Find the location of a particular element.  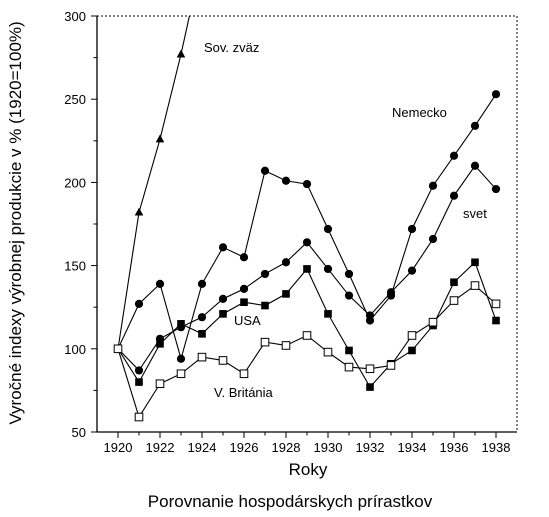

x-tick-label: 1936 is located at coordinates (454, 447).